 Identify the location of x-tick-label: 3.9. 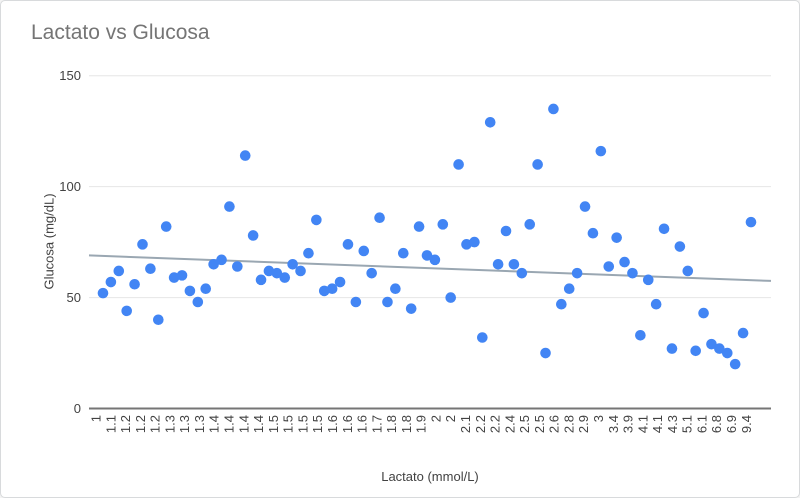
(628, 424).